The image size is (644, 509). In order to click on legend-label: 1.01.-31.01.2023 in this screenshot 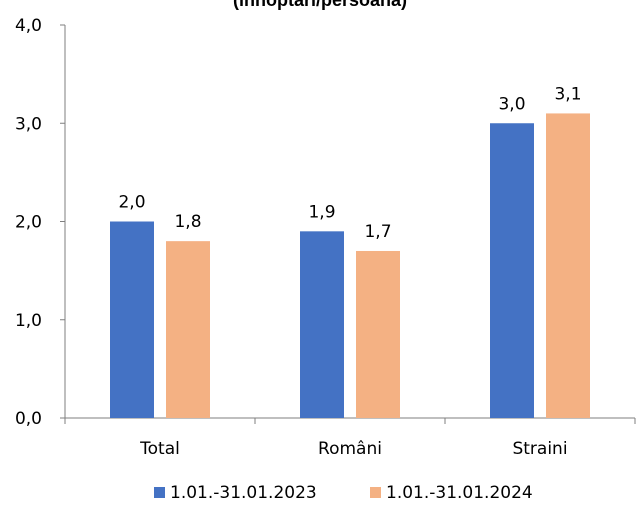, I will do `click(243, 493)`.